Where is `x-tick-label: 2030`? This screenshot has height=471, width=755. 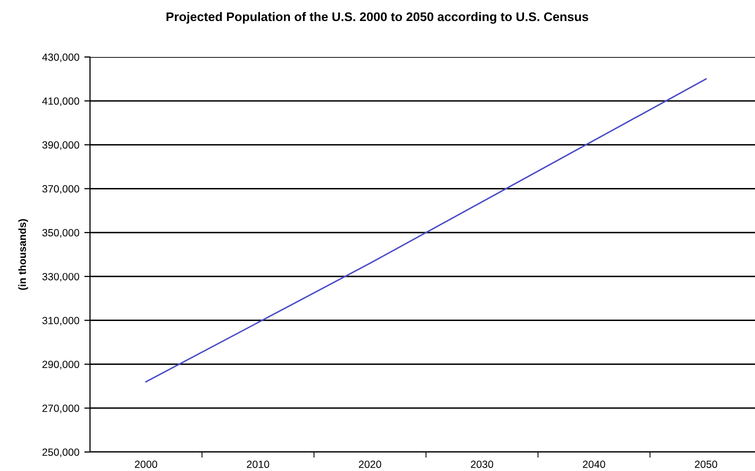
x-tick-label: 2030 is located at coordinates (482, 464).